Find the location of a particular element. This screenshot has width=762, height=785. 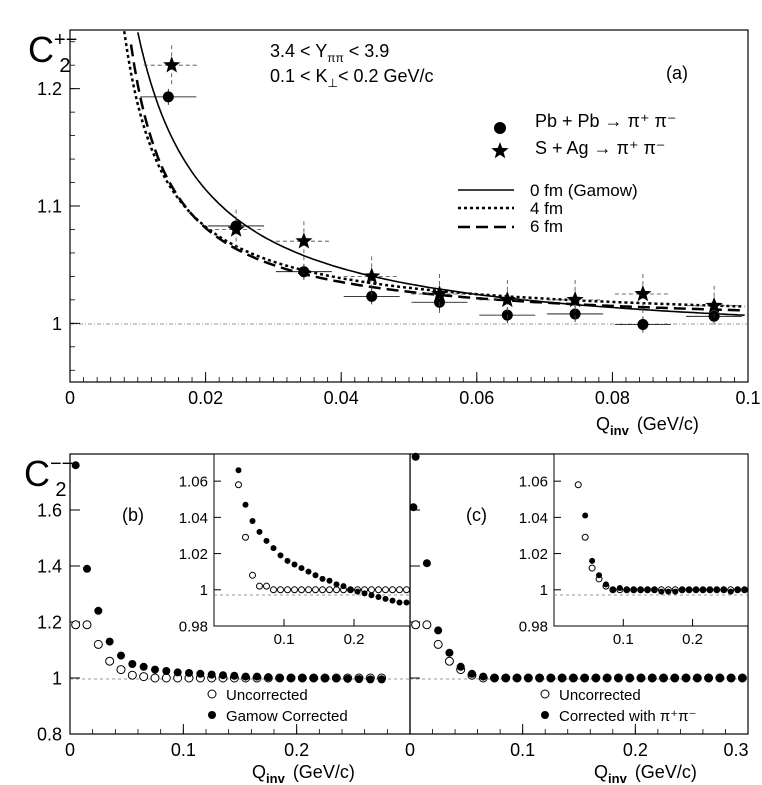

y-tick-label: 1.2 is located at coordinates (49, 622).